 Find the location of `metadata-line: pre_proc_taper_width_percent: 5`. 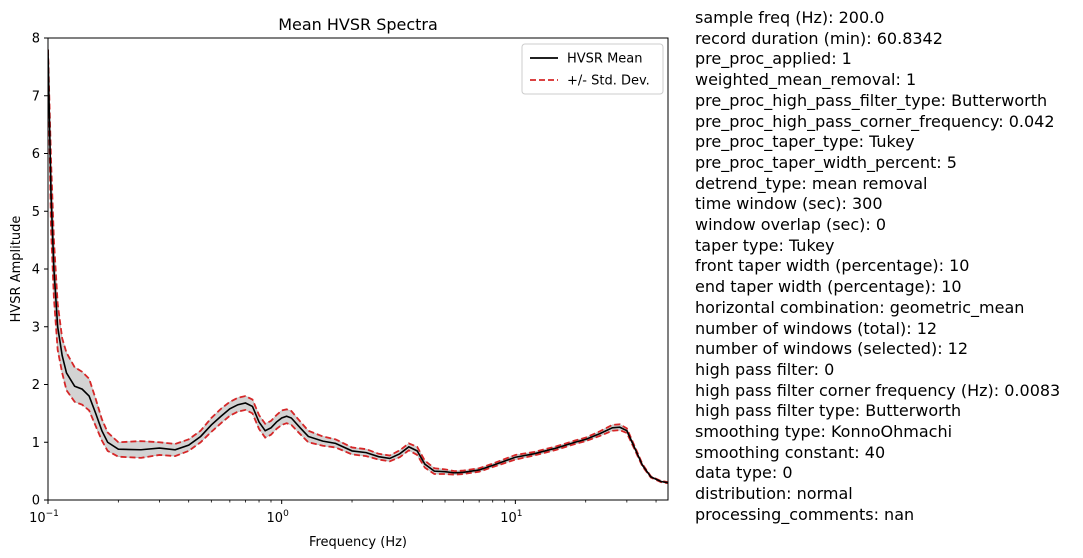

metadata-line: pre_proc_taper_width_percent: 5 is located at coordinates (826, 162).